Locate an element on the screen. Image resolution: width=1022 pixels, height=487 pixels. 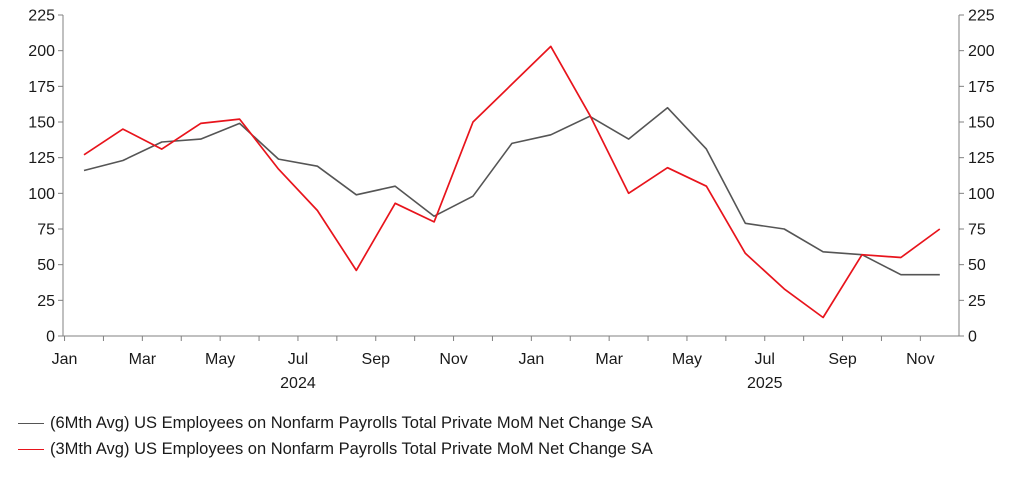
left-y-tick-label: 25 is located at coordinates (46, 301).